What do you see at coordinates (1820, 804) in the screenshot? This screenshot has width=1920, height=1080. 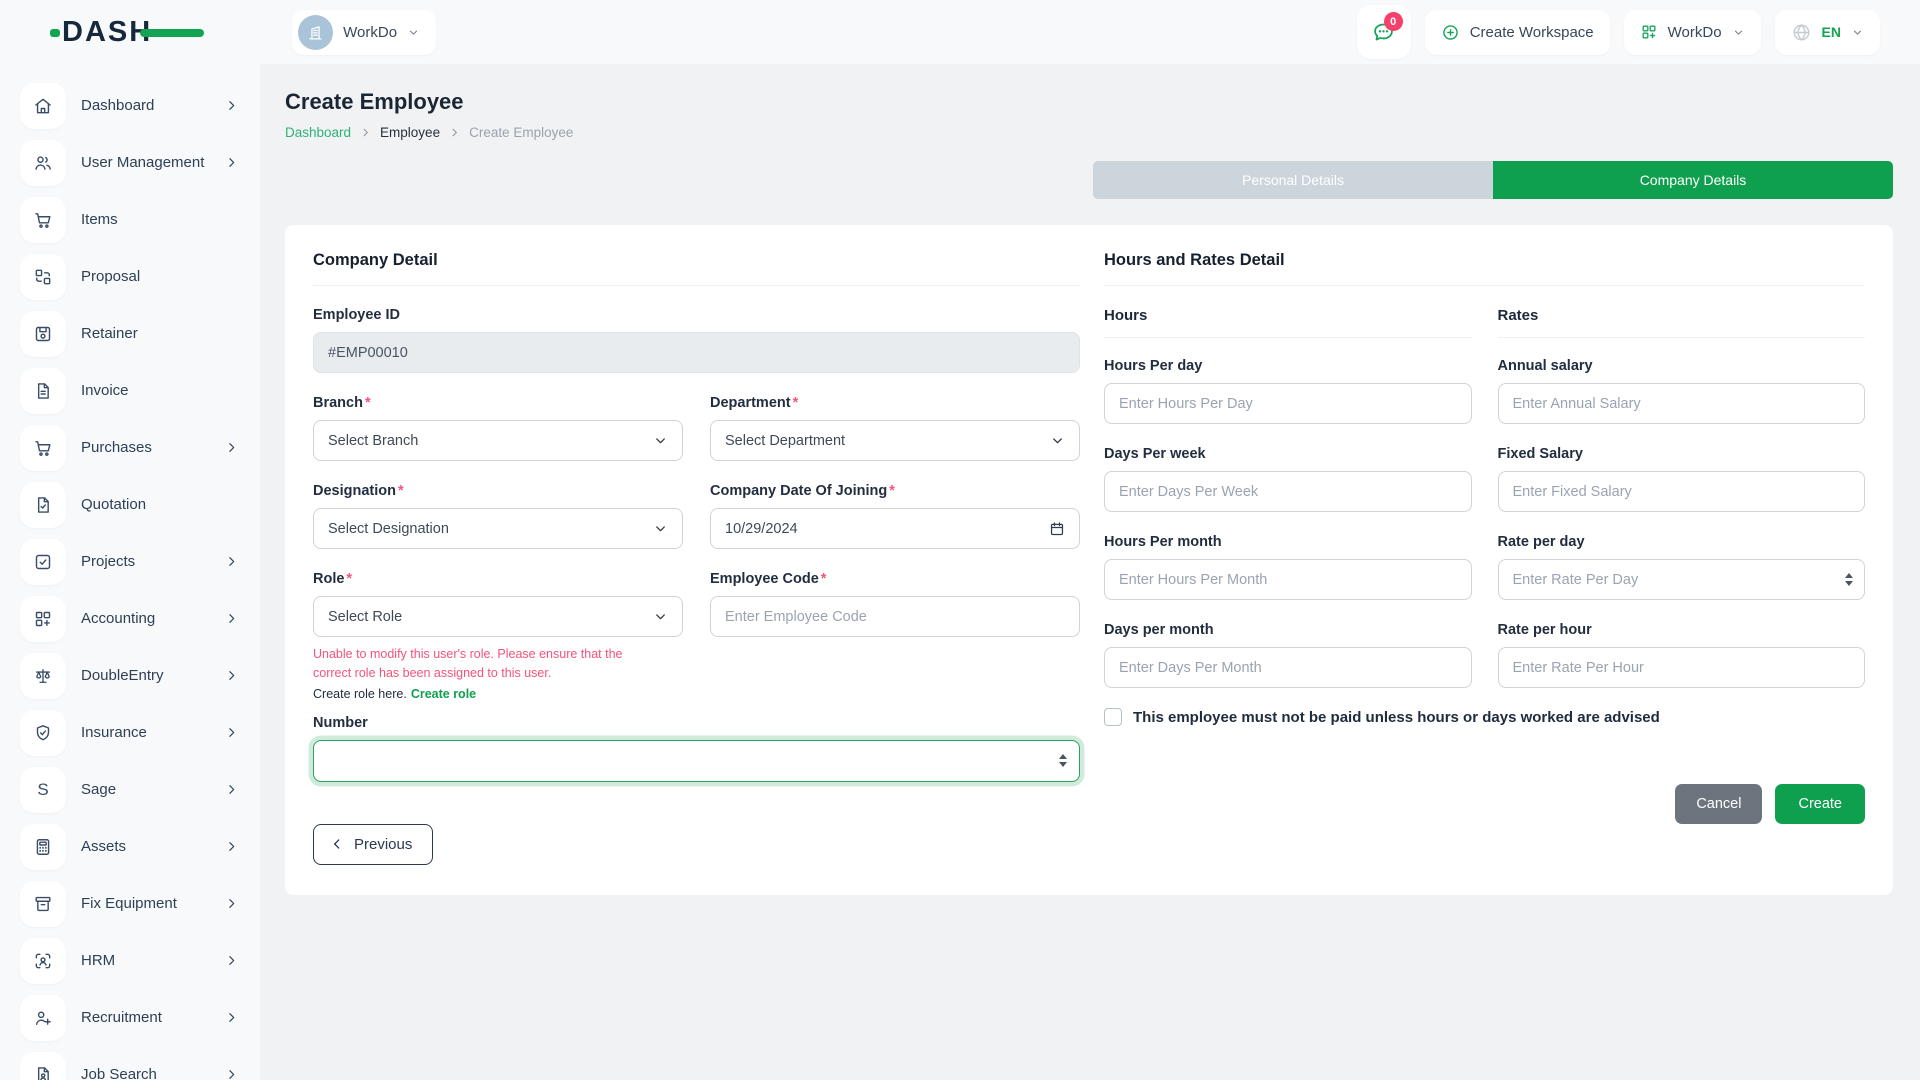 I see `create-button: Create` at bounding box center [1820, 804].